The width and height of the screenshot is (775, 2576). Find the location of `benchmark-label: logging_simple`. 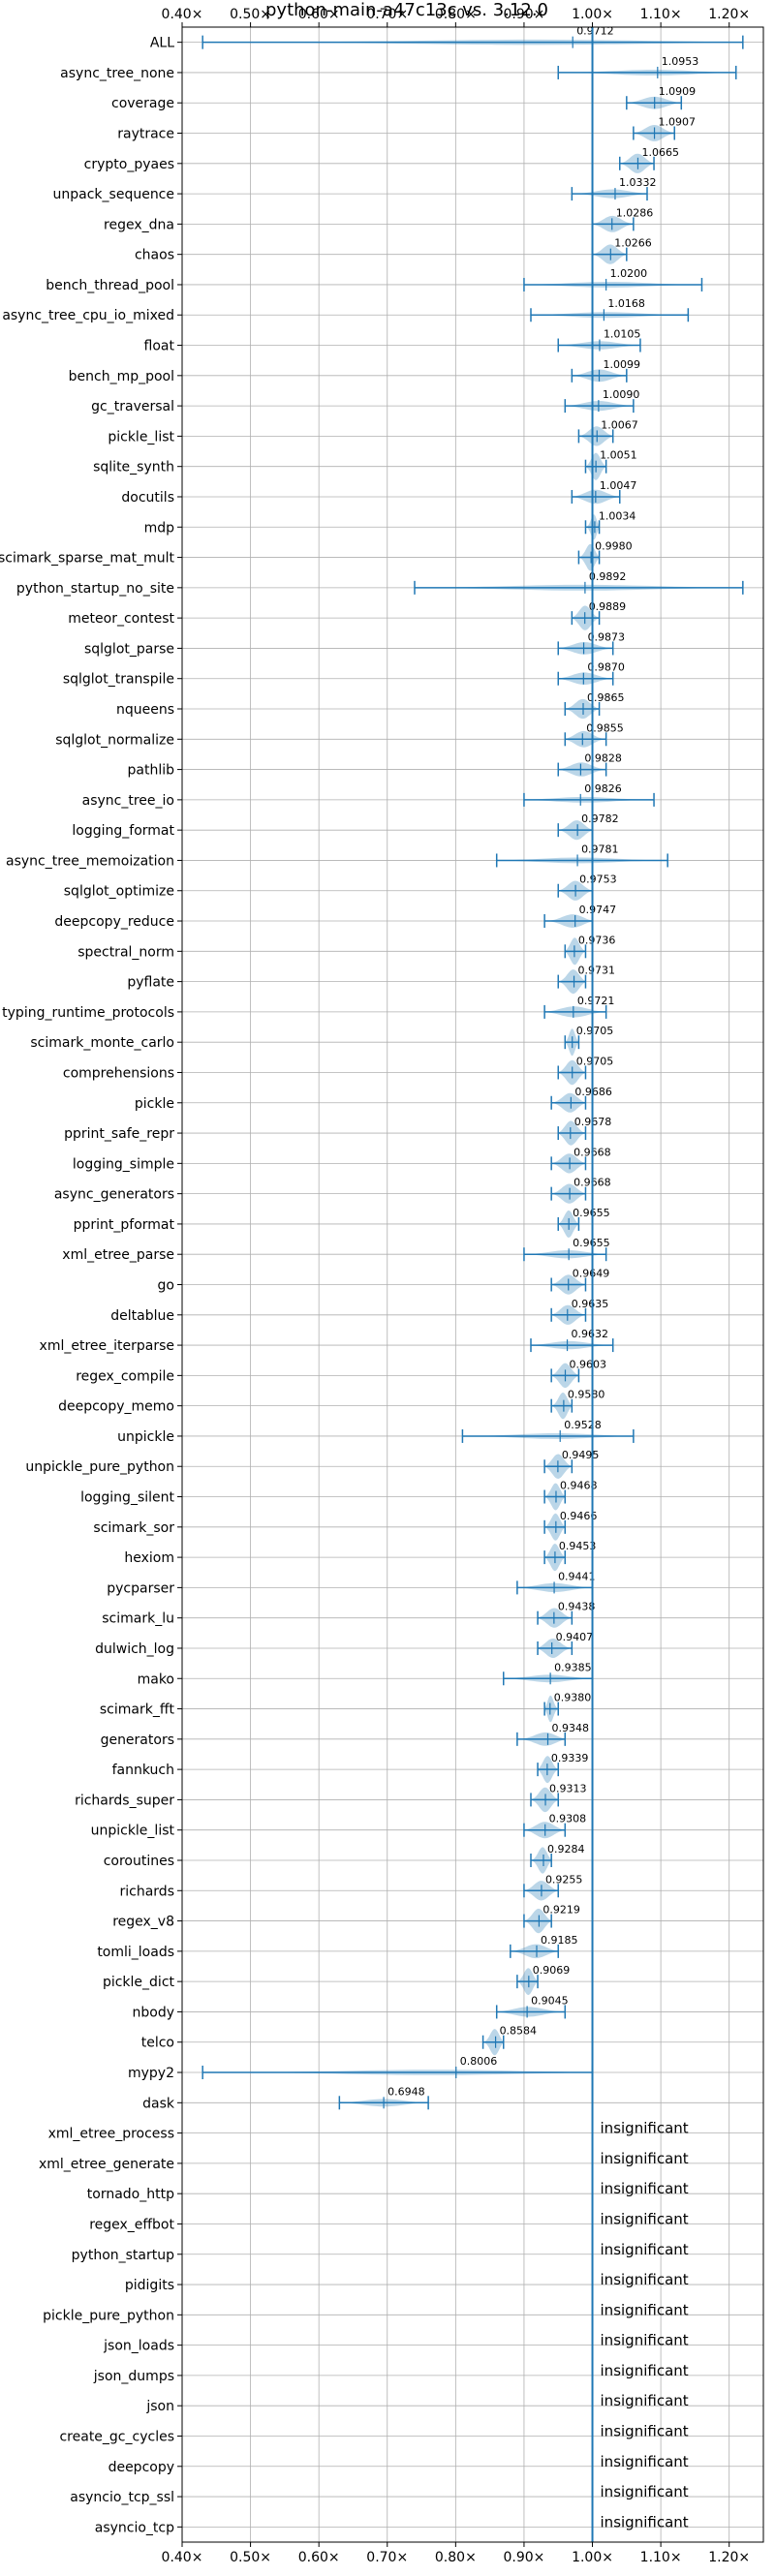

benchmark-label: logging_simple is located at coordinates (123, 1164).